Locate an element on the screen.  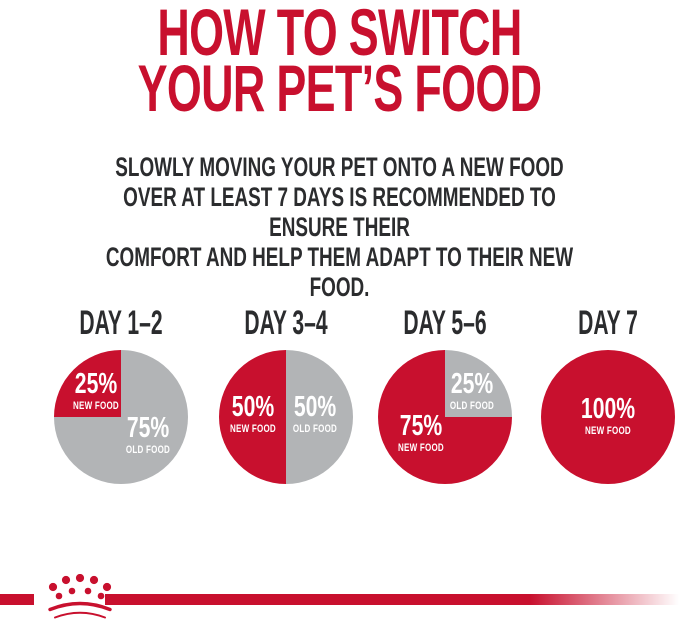
footer-rule-right is located at coordinates (392, 599).